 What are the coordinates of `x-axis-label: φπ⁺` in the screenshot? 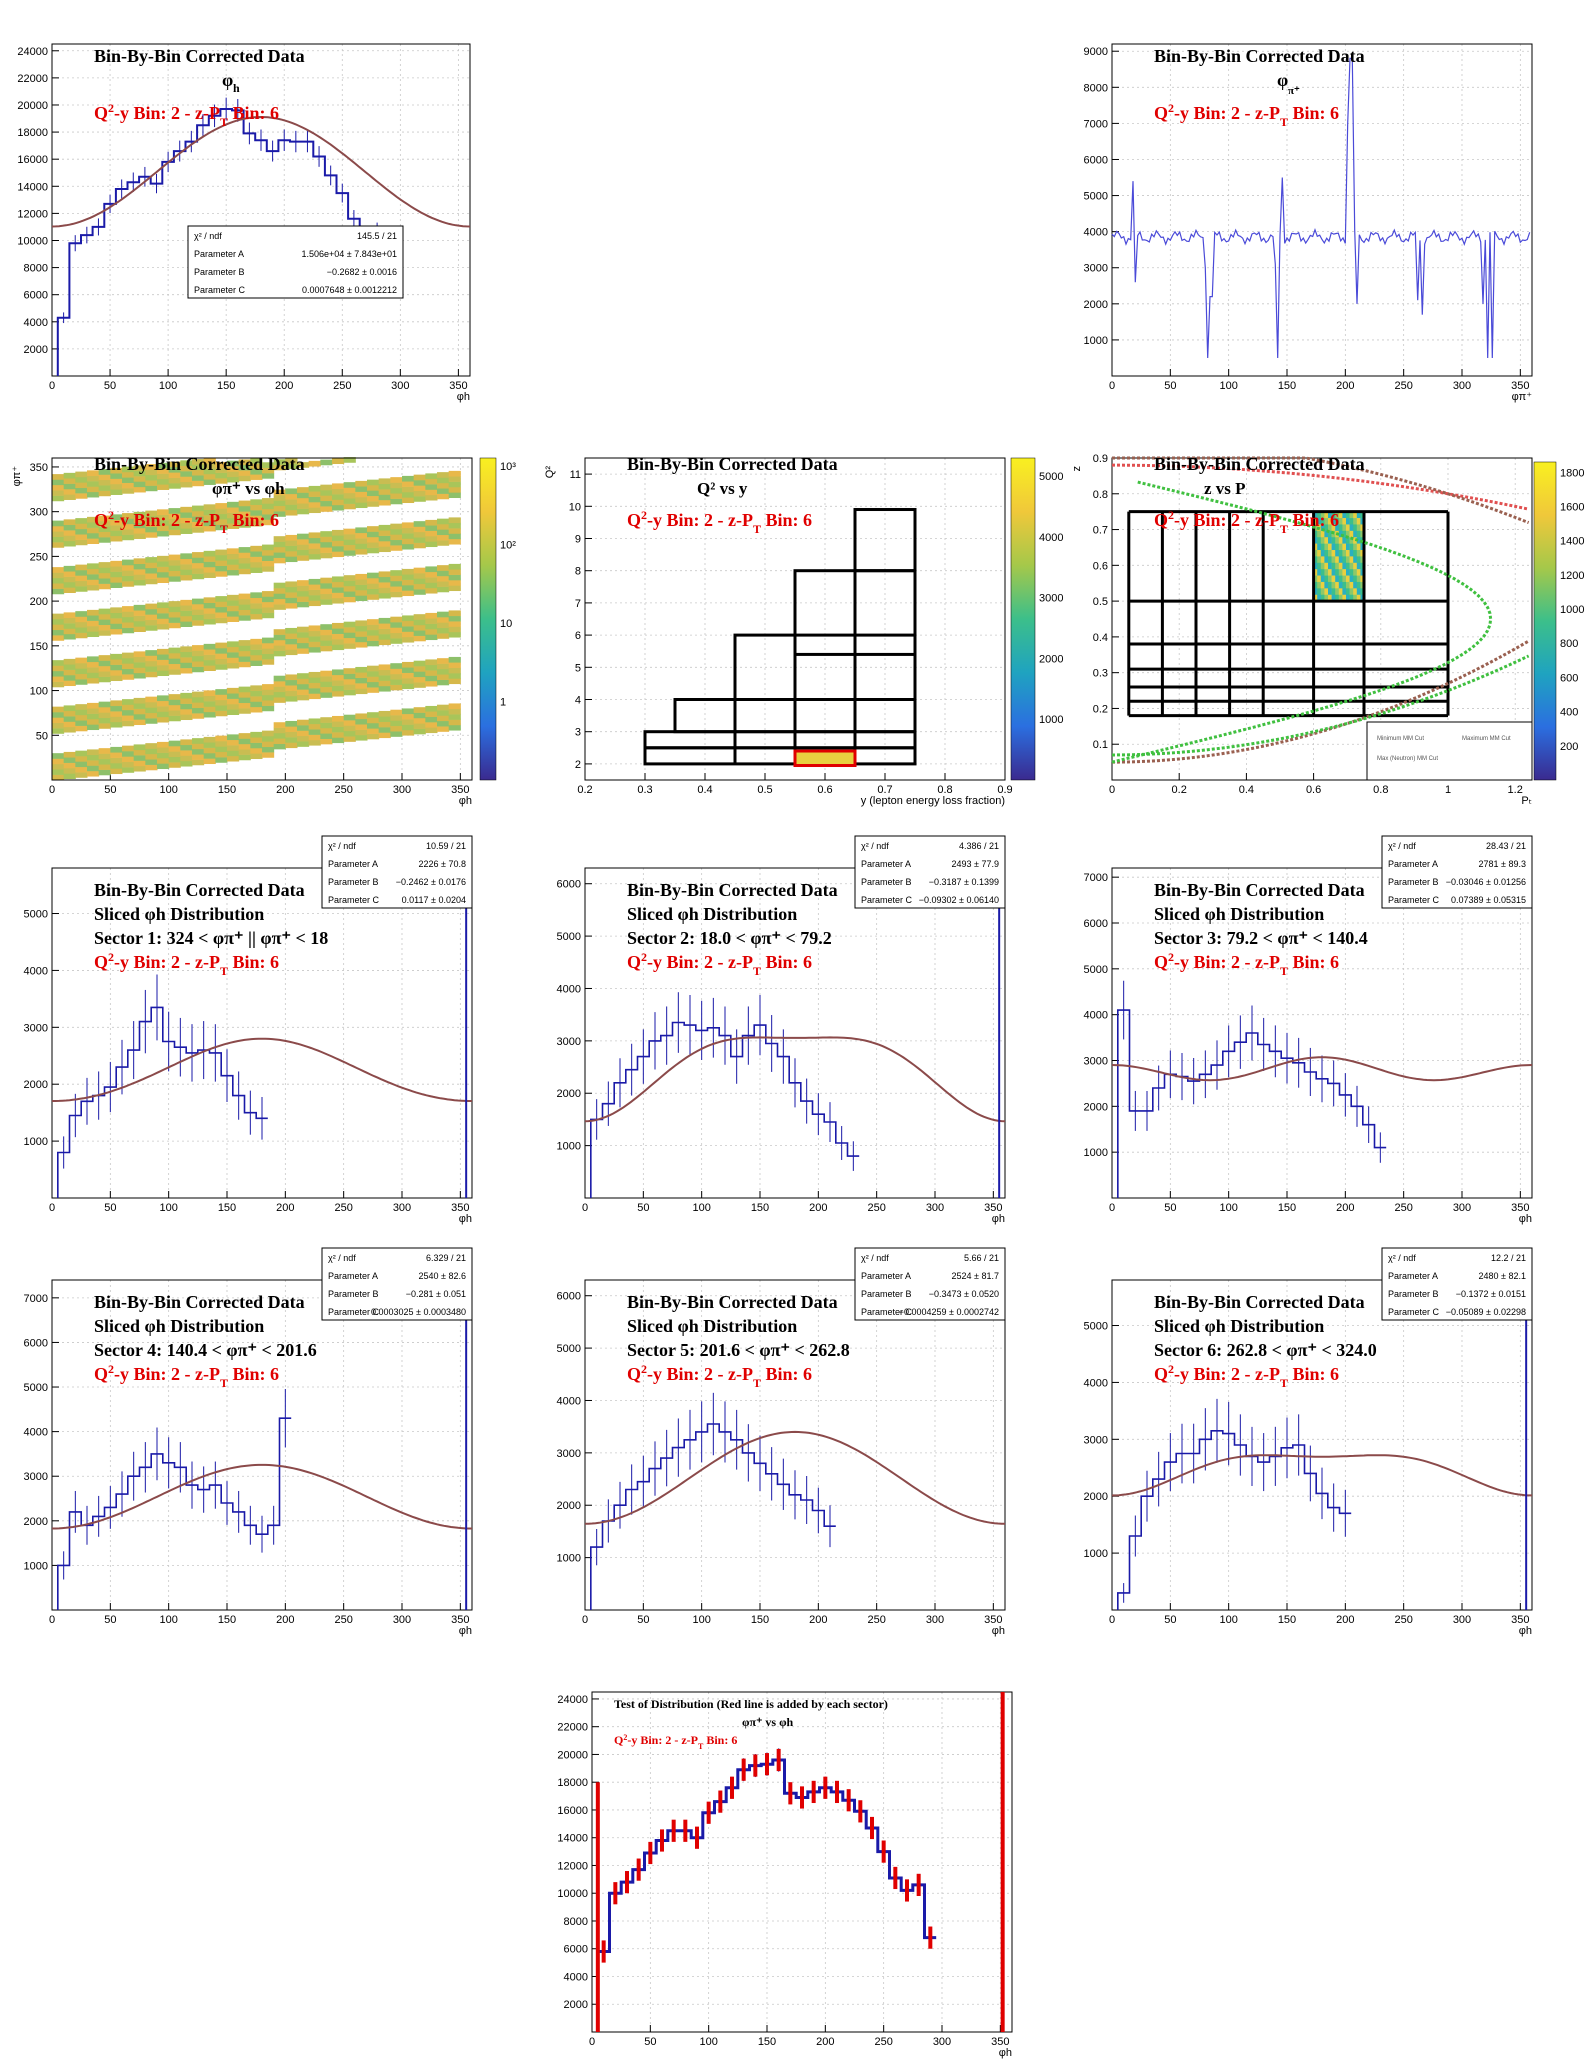 It's located at (1522, 397).